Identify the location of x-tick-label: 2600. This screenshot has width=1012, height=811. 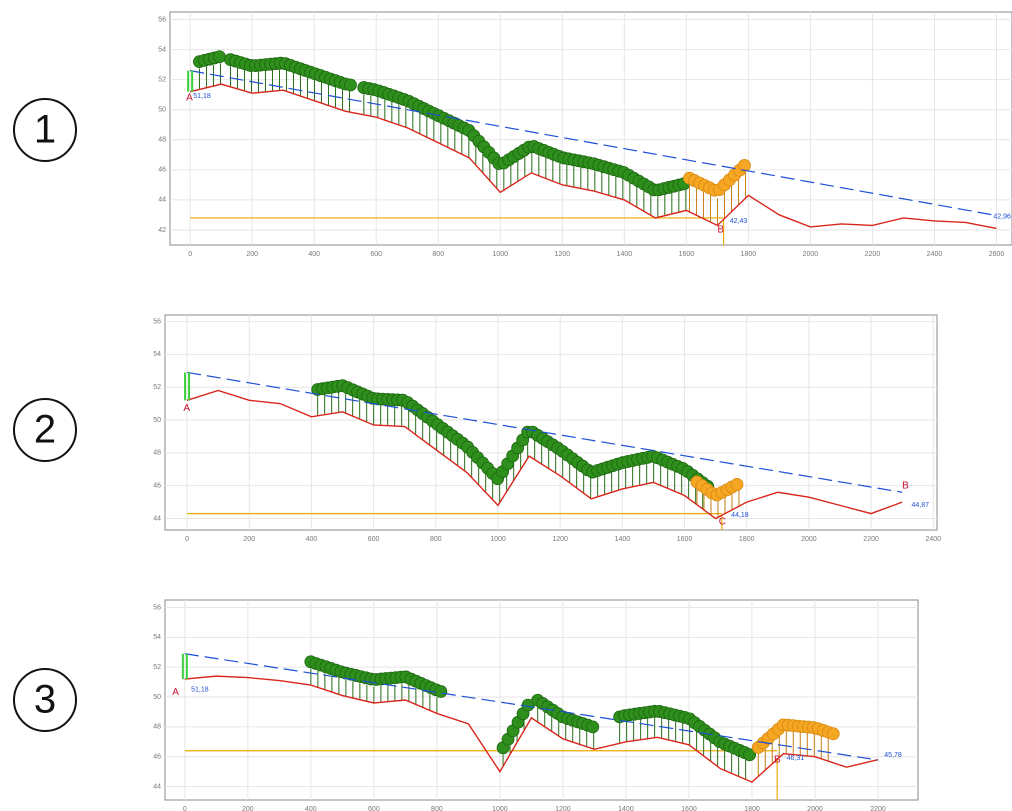
(997, 254).